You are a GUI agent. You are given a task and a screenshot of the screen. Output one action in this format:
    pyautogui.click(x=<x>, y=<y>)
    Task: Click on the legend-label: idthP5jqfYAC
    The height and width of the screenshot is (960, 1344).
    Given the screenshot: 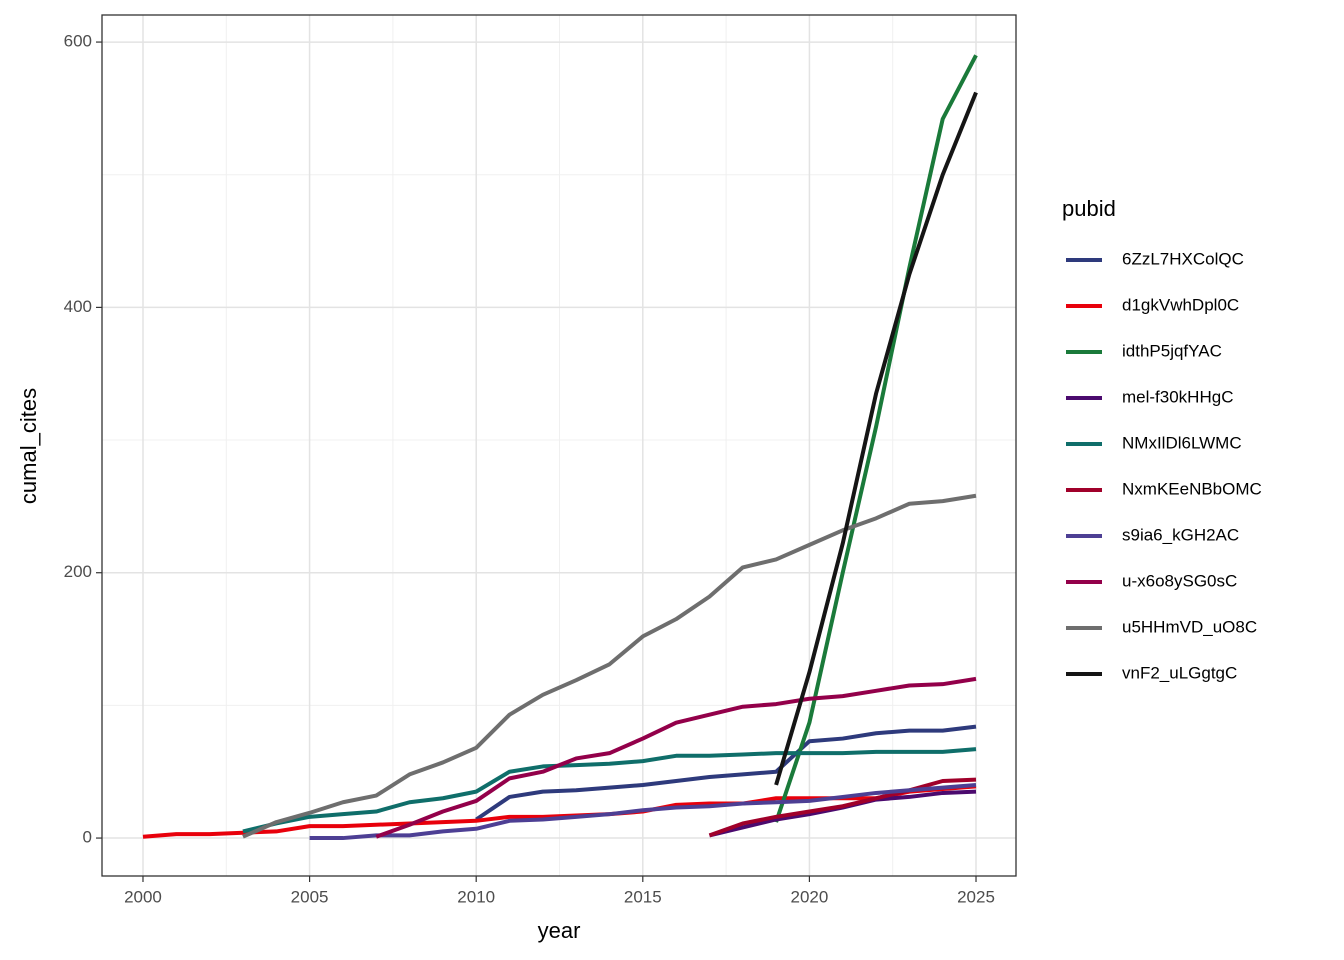 What is the action you would take?
    pyautogui.click(x=1172, y=350)
    